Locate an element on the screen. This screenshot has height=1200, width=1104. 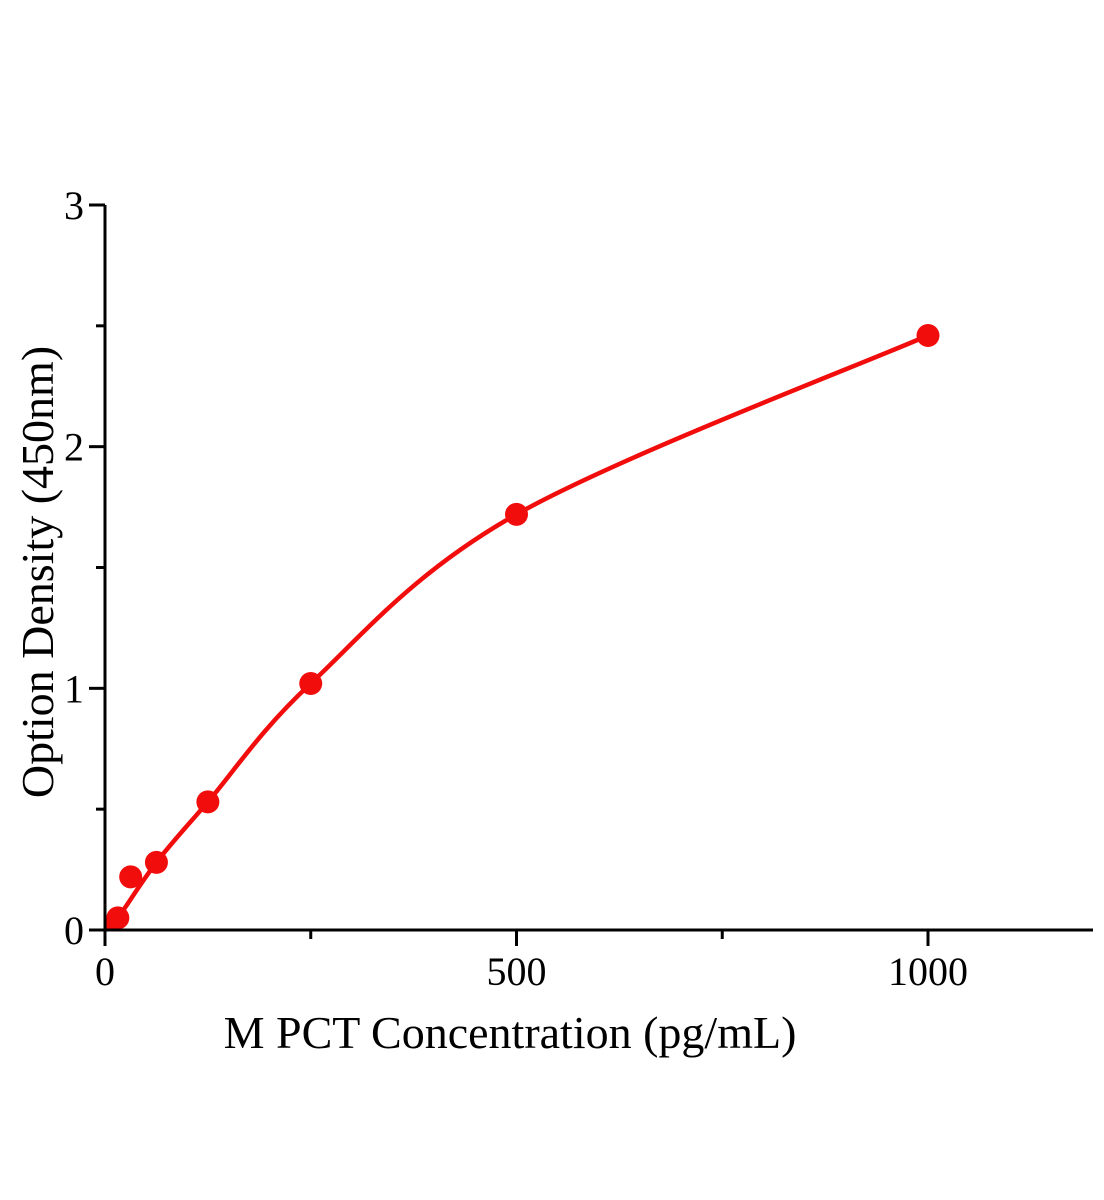
x-axis-tick-label: 500 is located at coordinates (517, 971).